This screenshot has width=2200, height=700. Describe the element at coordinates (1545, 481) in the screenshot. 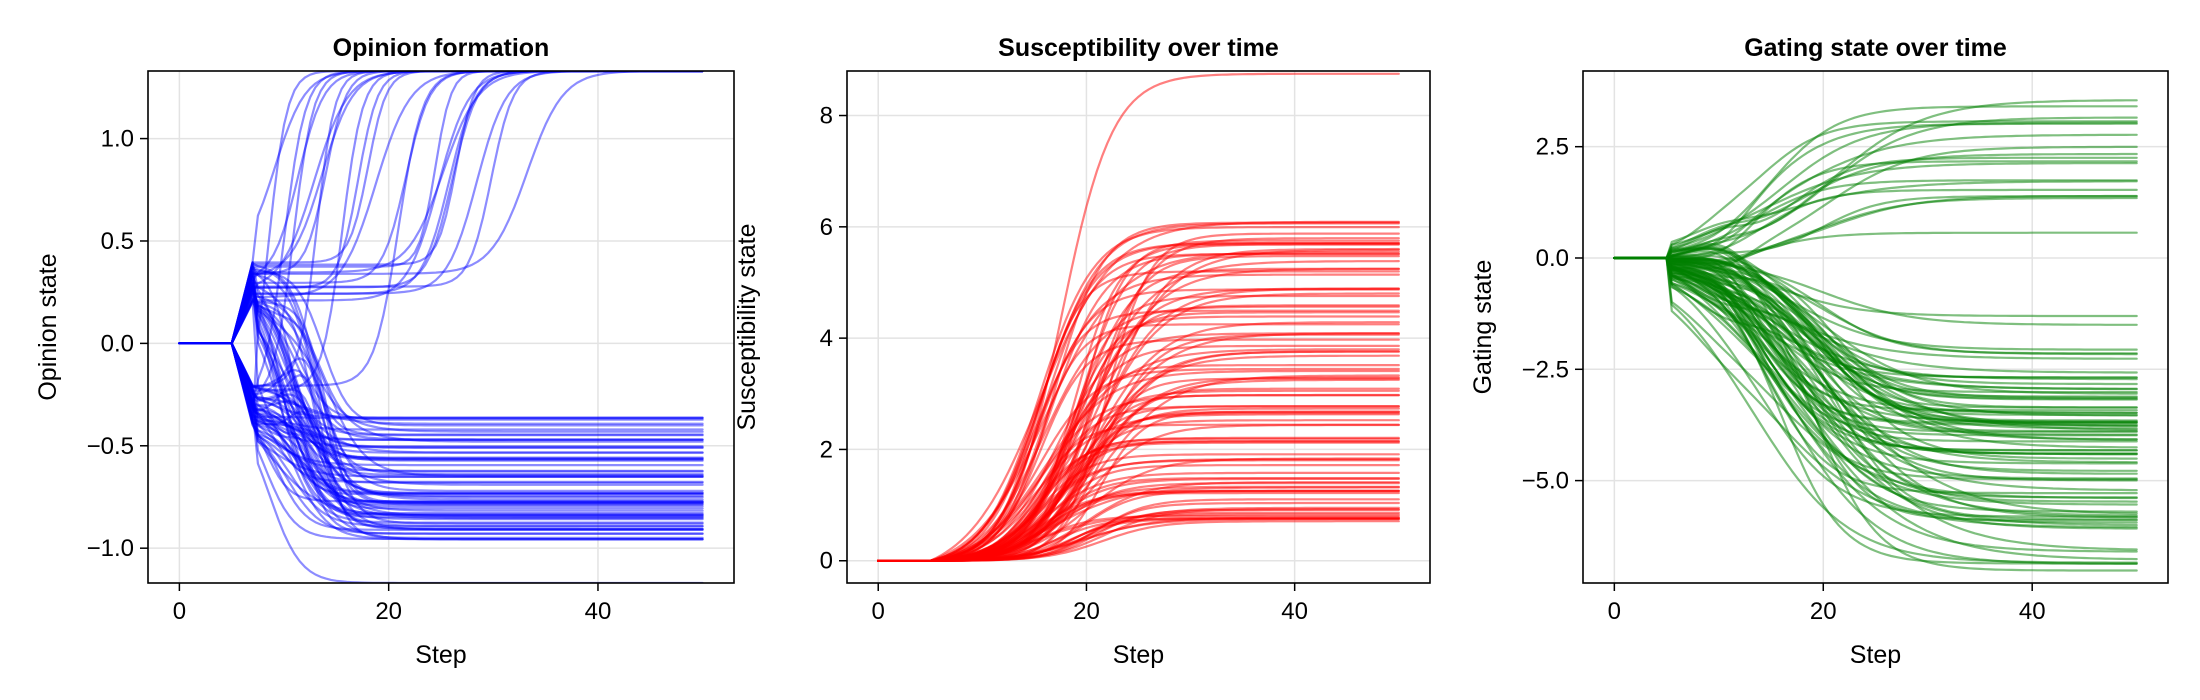

I see `y-tick-label: −5.0` at that location.